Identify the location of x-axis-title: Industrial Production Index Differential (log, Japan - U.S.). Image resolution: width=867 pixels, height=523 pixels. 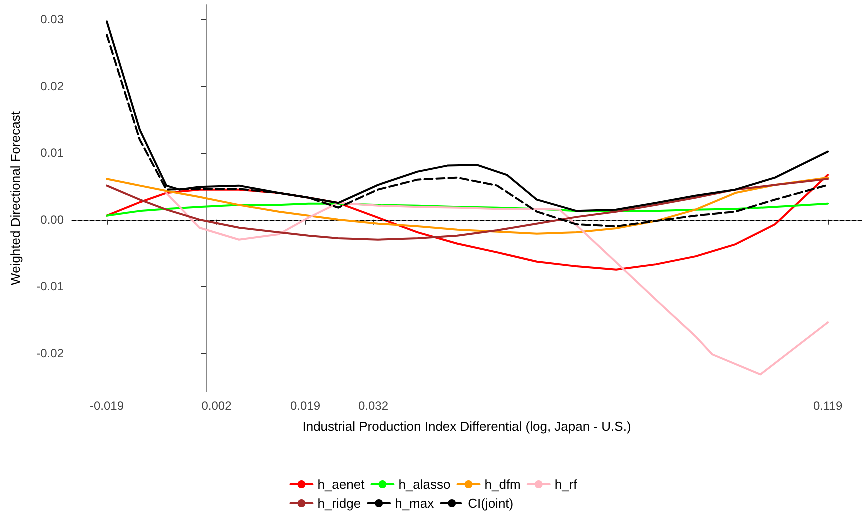
(467, 426).